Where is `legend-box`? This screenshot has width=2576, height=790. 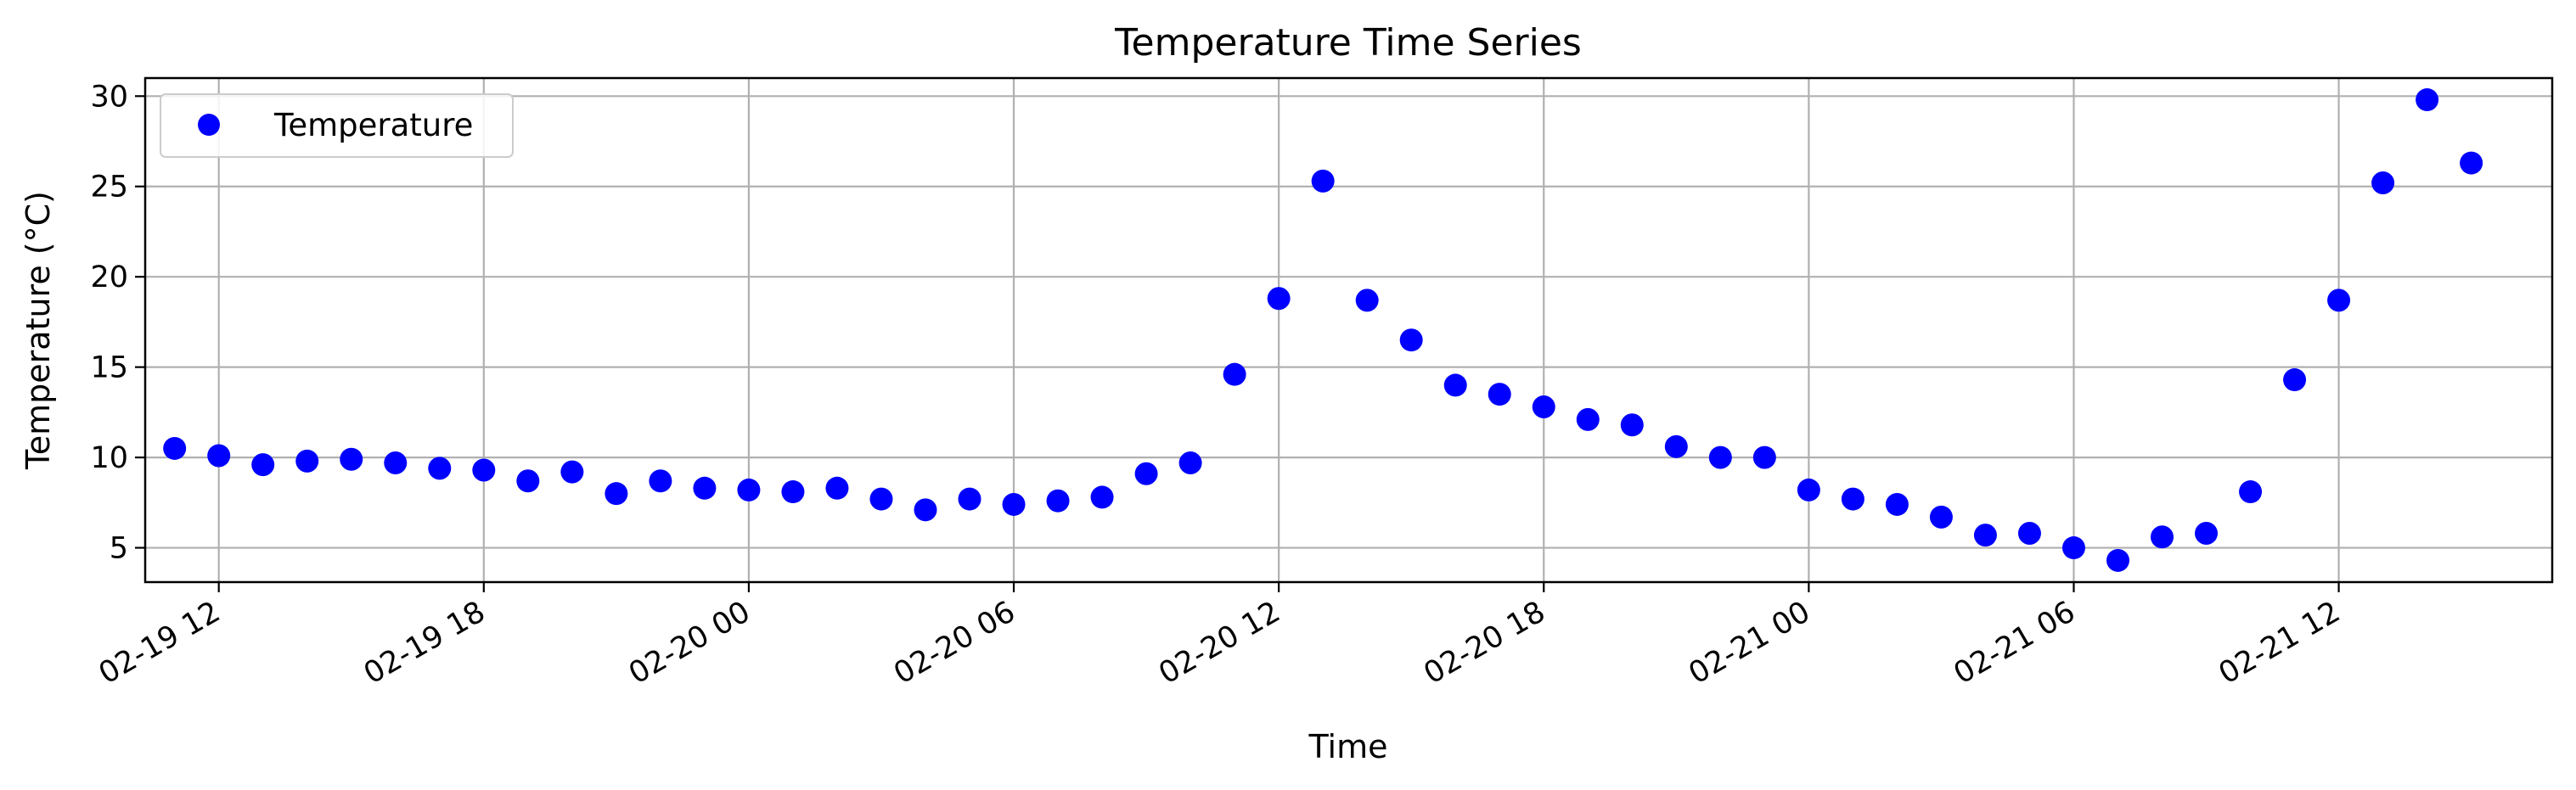
legend-box is located at coordinates (337, 125).